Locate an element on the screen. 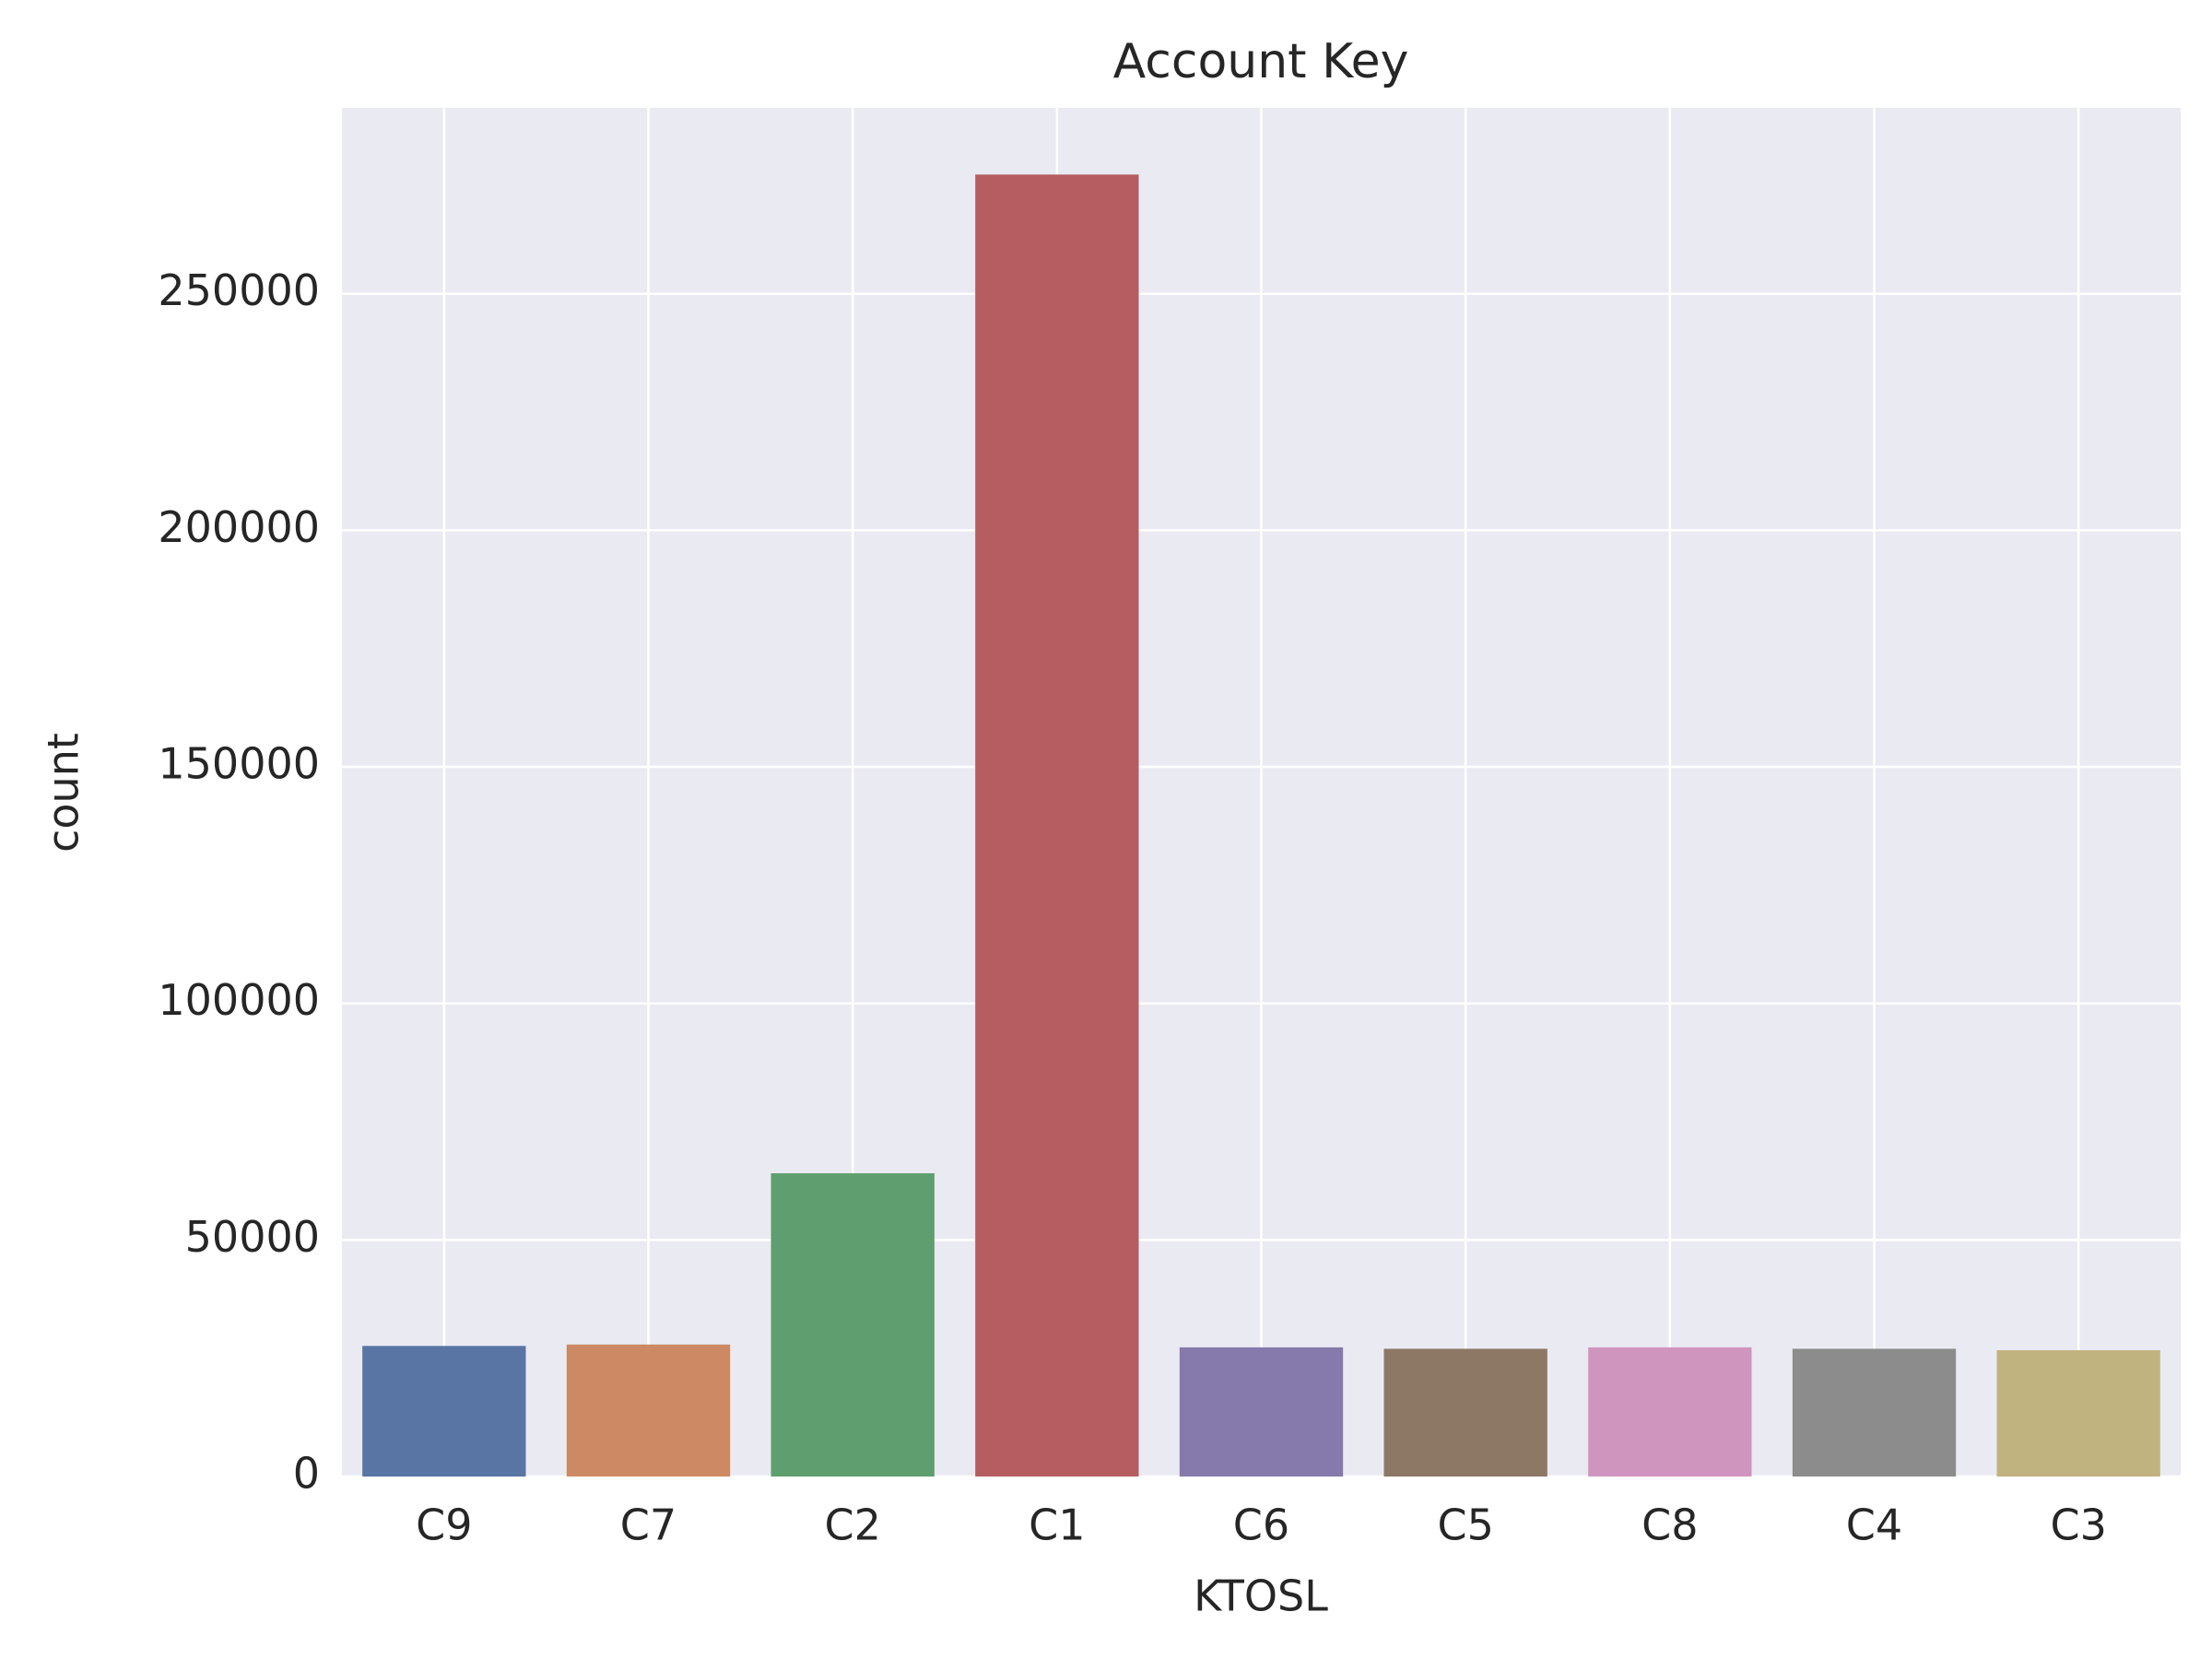 The height and width of the screenshot is (1659, 2212). x-tick-label: C2 is located at coordinates (852, 1525).